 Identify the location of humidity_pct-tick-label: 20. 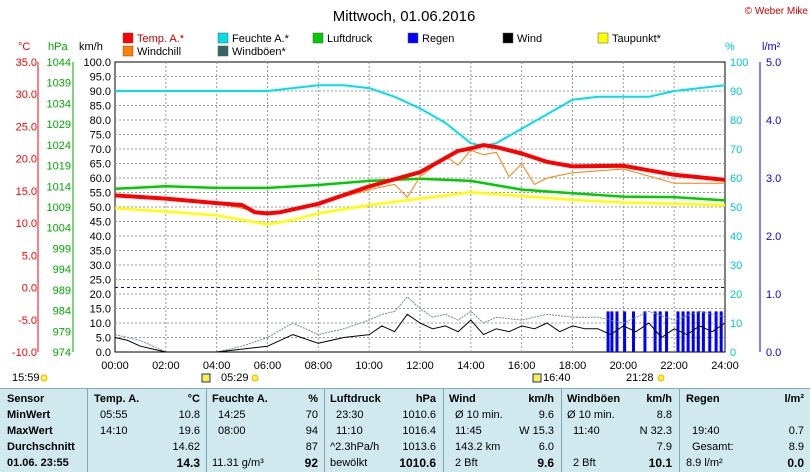
(736, 295).